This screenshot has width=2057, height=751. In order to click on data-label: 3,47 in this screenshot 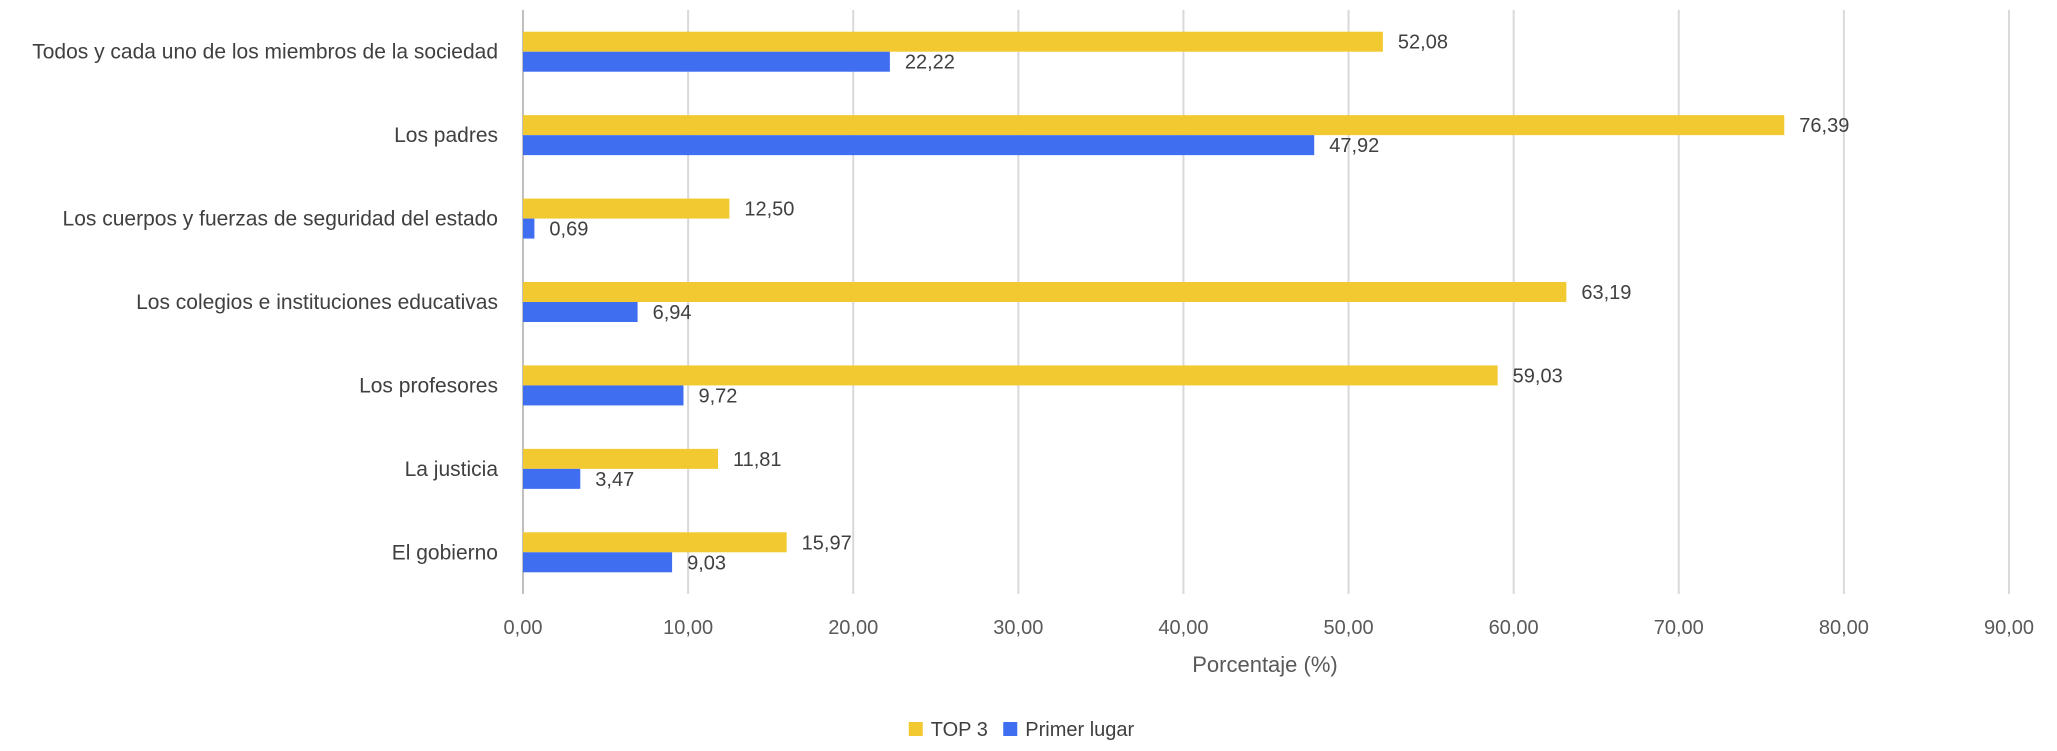, I will do `click(614, 480)`.